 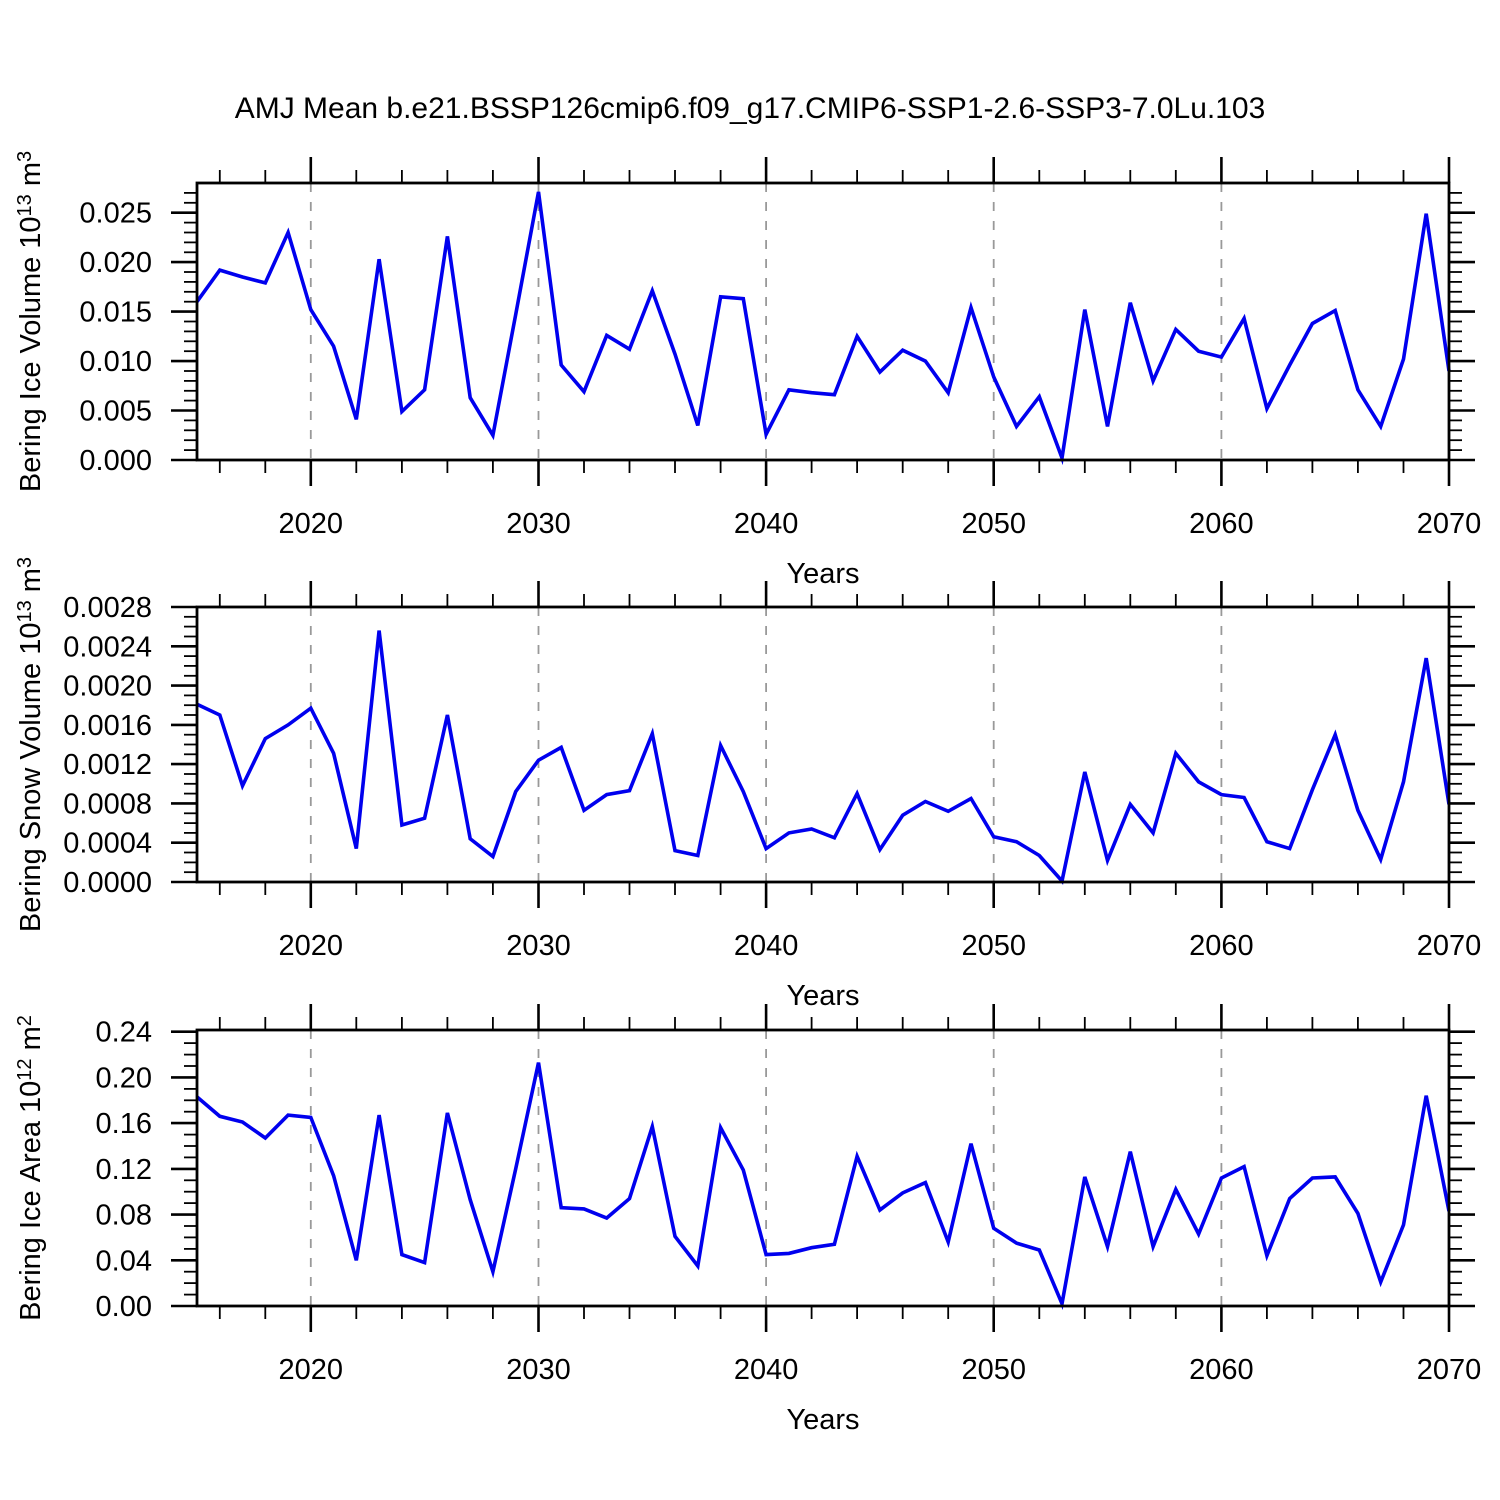 What do you see at coordinates (115, 412) in the screenshot?
I see `y-tick-label: 0.005` at bounding box center [115, 412].